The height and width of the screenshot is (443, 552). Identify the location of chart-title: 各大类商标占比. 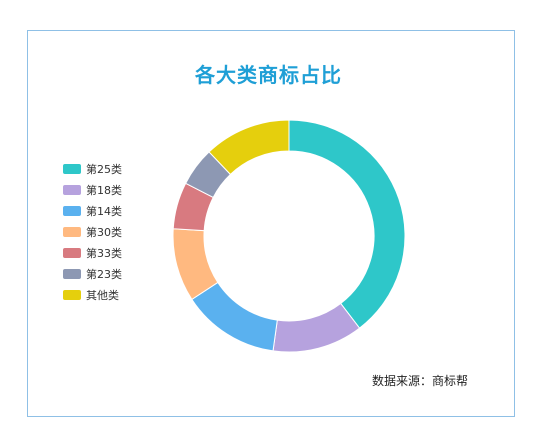
(268, 75).